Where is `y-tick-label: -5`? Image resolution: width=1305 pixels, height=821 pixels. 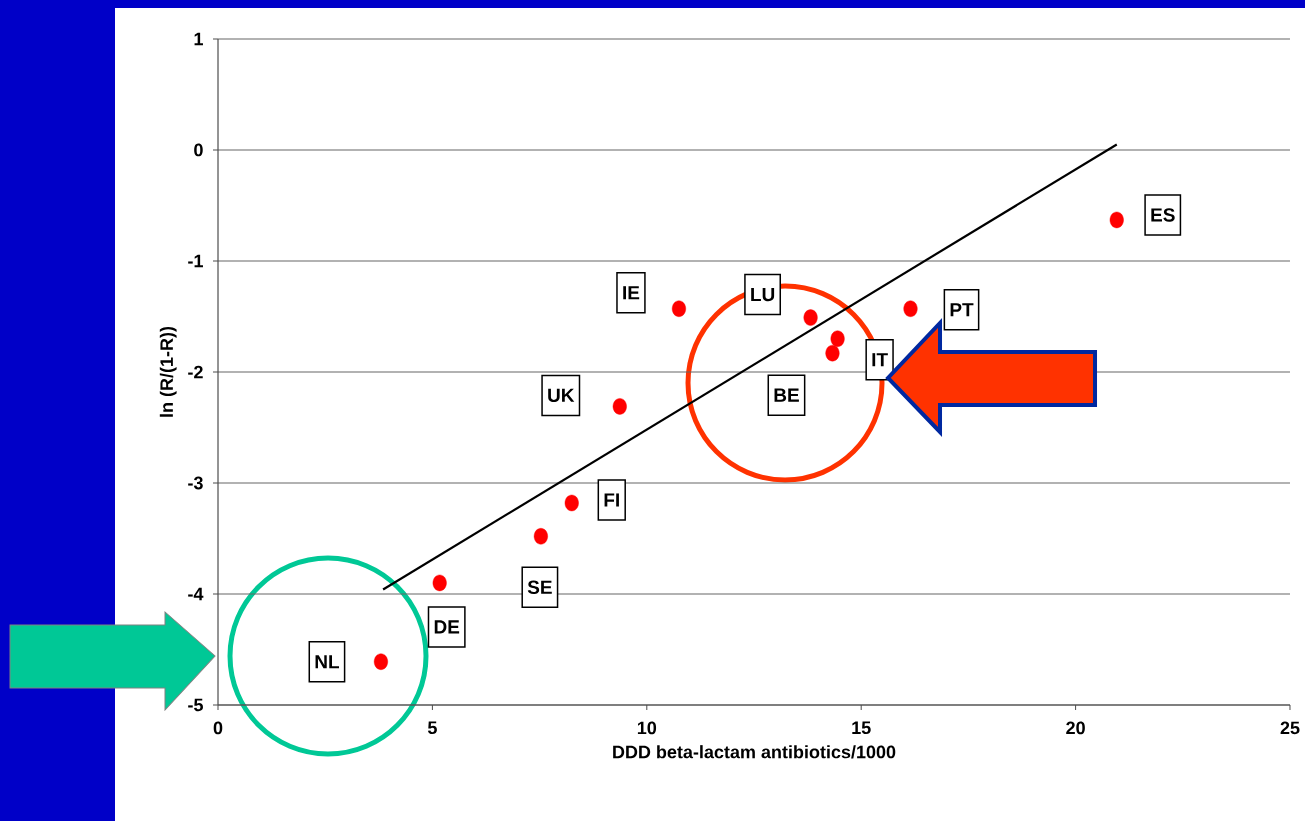
y-tick-label: -5 is located at coordinates (195, 705).